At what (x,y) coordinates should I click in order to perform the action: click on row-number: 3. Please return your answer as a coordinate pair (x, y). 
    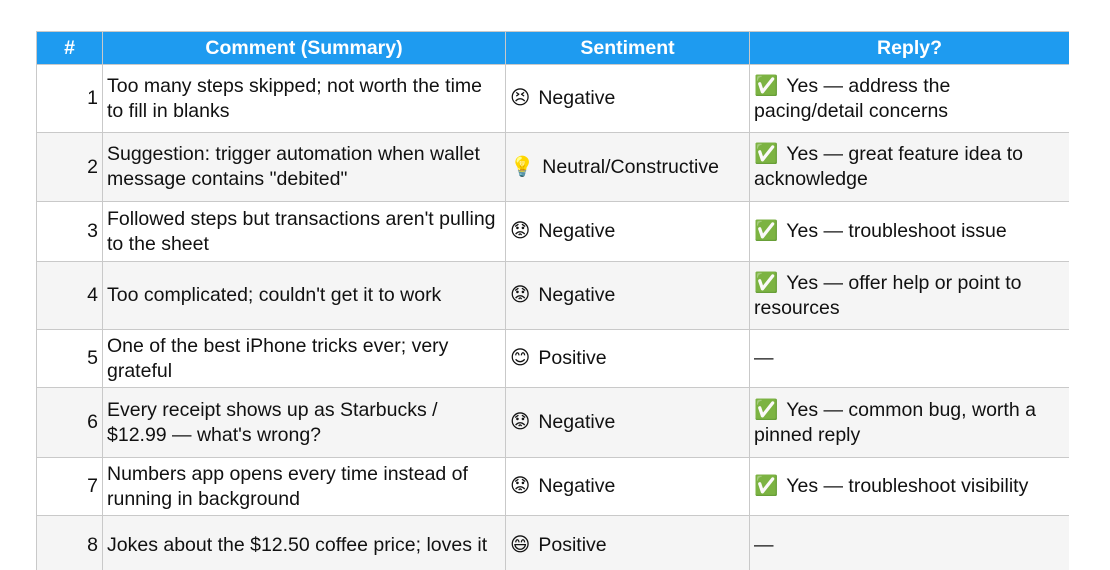
    Looking at the image, I should click on (69, 231).